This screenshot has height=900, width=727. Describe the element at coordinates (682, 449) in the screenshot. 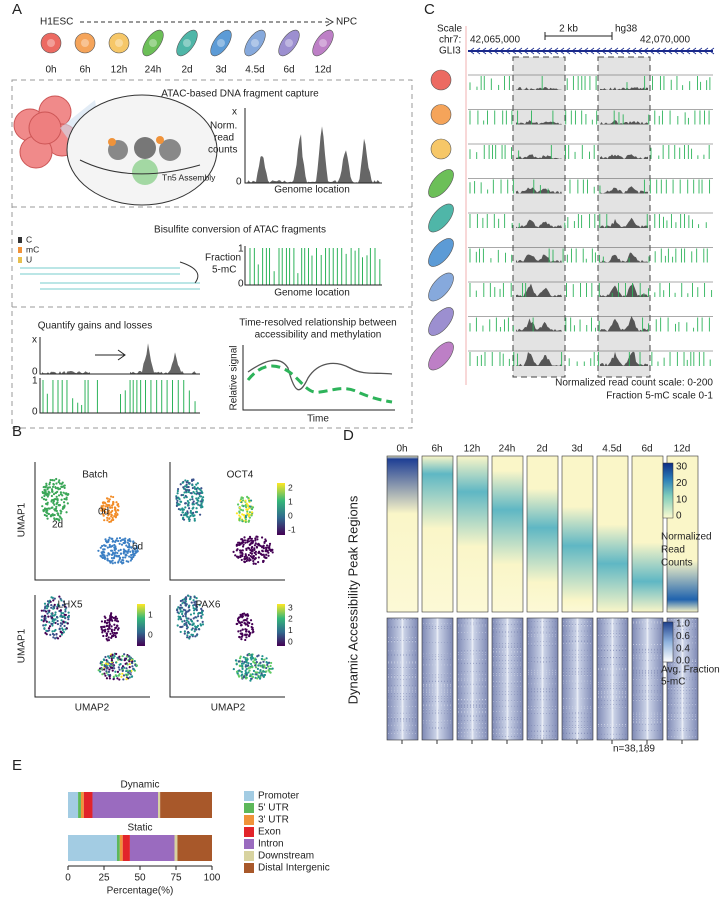

I see `timepoint-label: 12d` at that location.